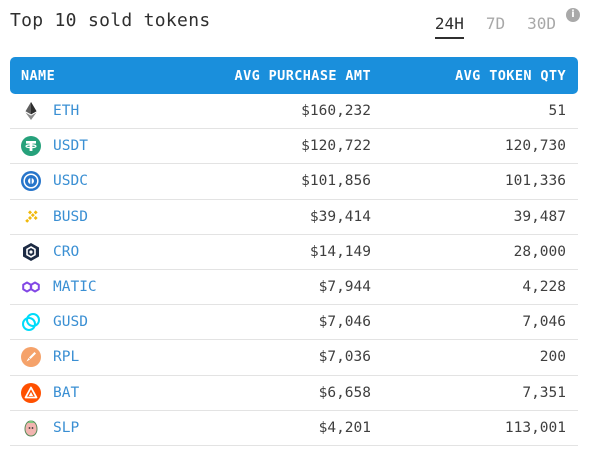  Describe the element at coordinates (294, 147) in the screenshot. I see `table-row: USDT $120,722 120,730` at that location.